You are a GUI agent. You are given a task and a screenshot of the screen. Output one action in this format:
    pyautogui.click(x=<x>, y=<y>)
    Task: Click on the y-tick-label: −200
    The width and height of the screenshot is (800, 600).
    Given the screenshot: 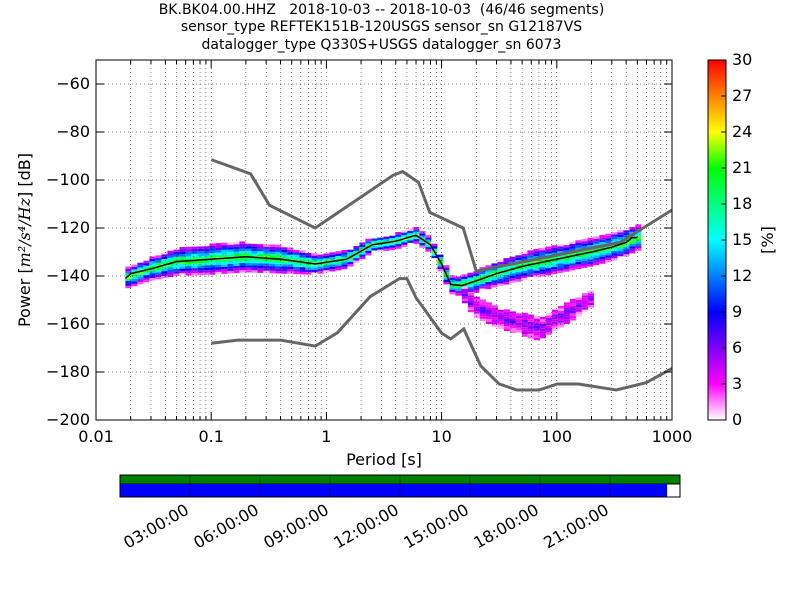 What is the action you would take?
    pyautogui.click(x=68, y=419)
    